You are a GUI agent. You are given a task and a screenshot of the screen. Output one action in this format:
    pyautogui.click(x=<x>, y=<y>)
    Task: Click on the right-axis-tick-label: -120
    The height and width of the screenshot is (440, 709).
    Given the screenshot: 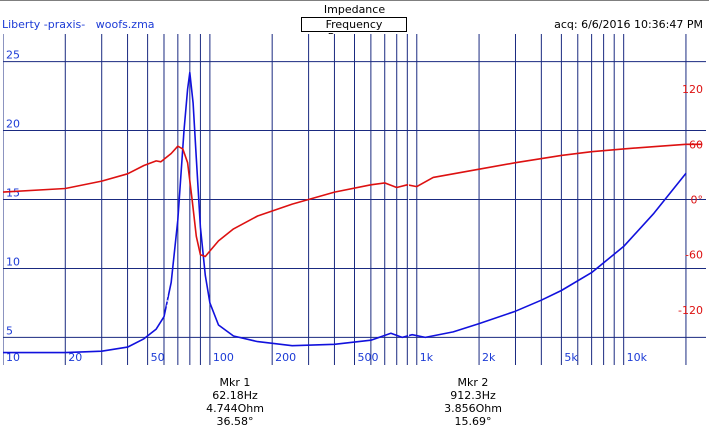 What is the action you would take?
    pyautogui.click(x=690, y=310)
    